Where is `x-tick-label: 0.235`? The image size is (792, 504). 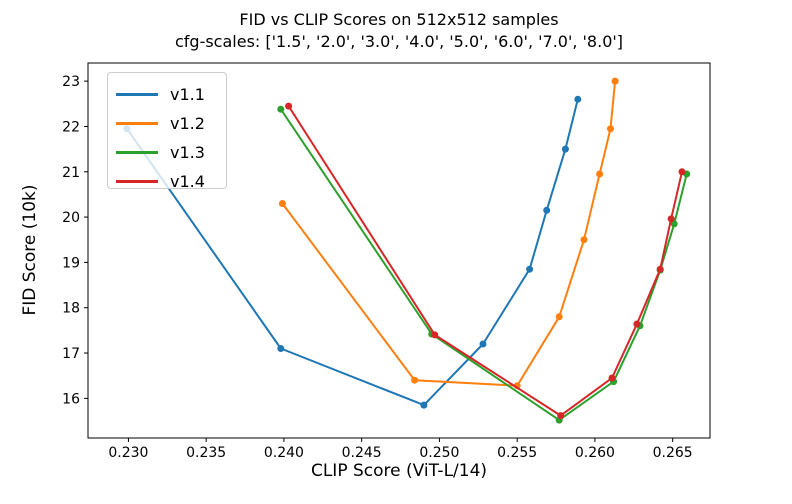
x-tick-label: 0.235 is located at coordinates (206, 453).